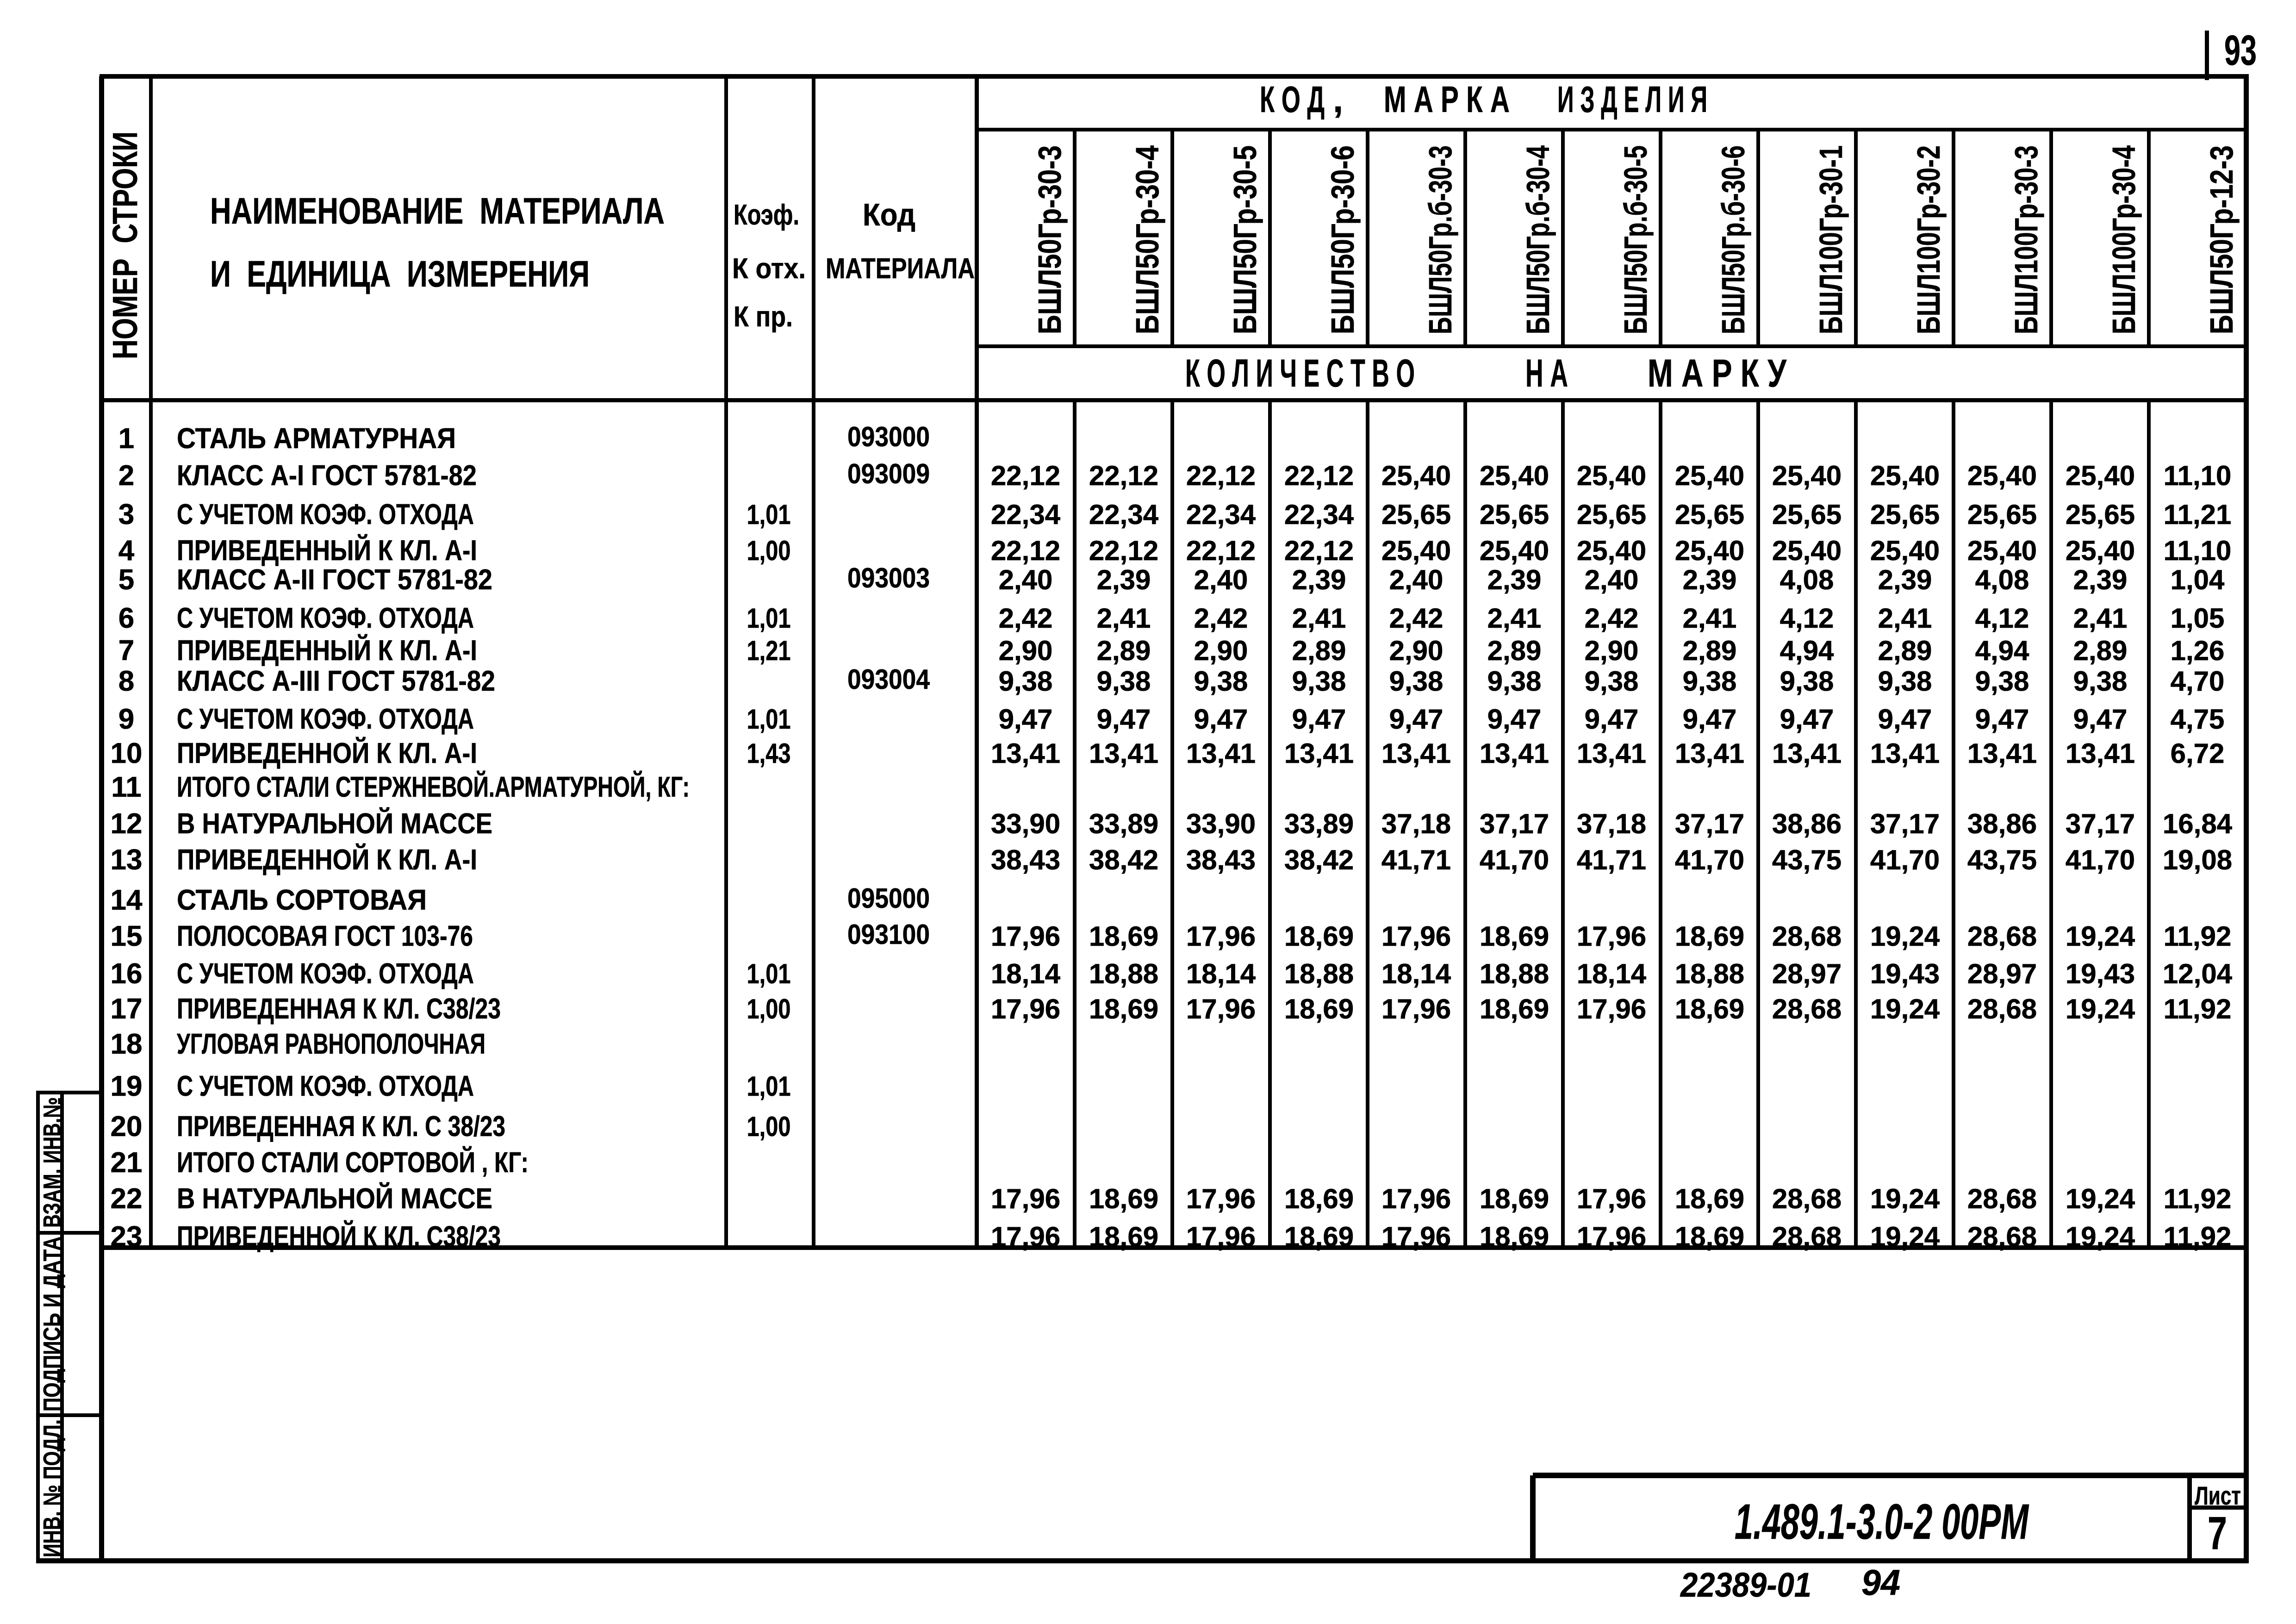 Image resolution: width=2296 pixels, height=1624 pixels. I want to click on svg-text: ВЗАМ. ИНВ.№, so click(52, 1162).